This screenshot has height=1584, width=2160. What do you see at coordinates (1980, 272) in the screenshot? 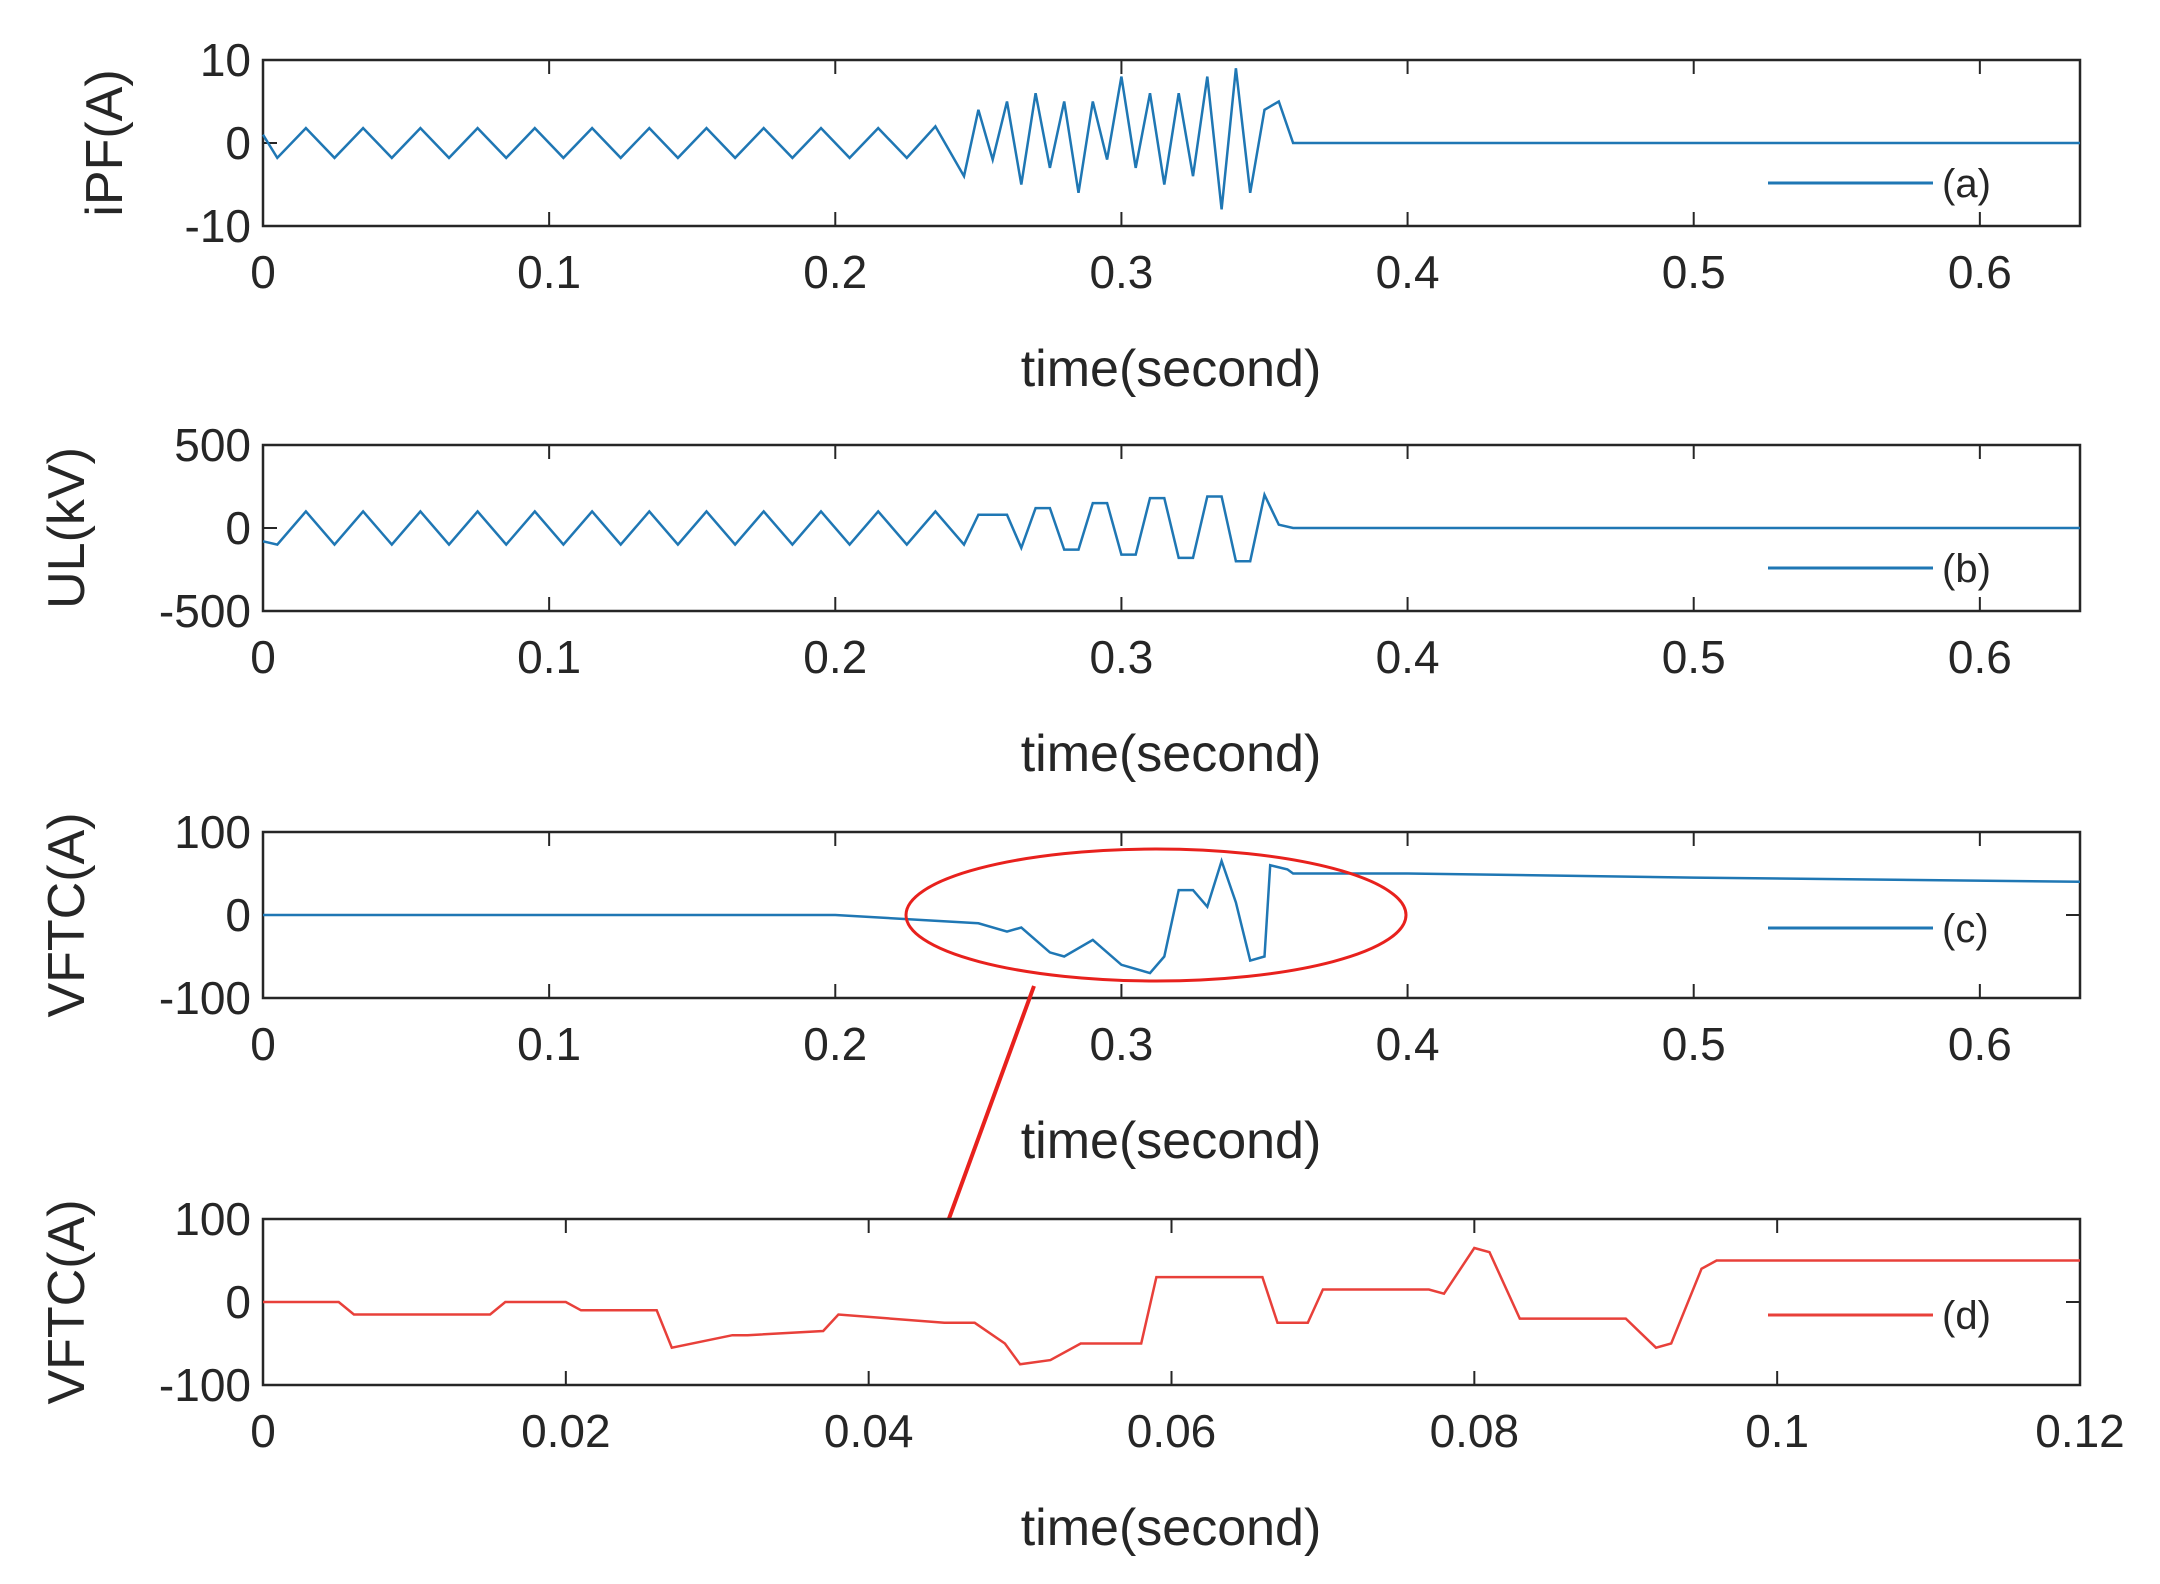
I see `x-tick-label-a: 0.6` at bounding box center [1980, 272].